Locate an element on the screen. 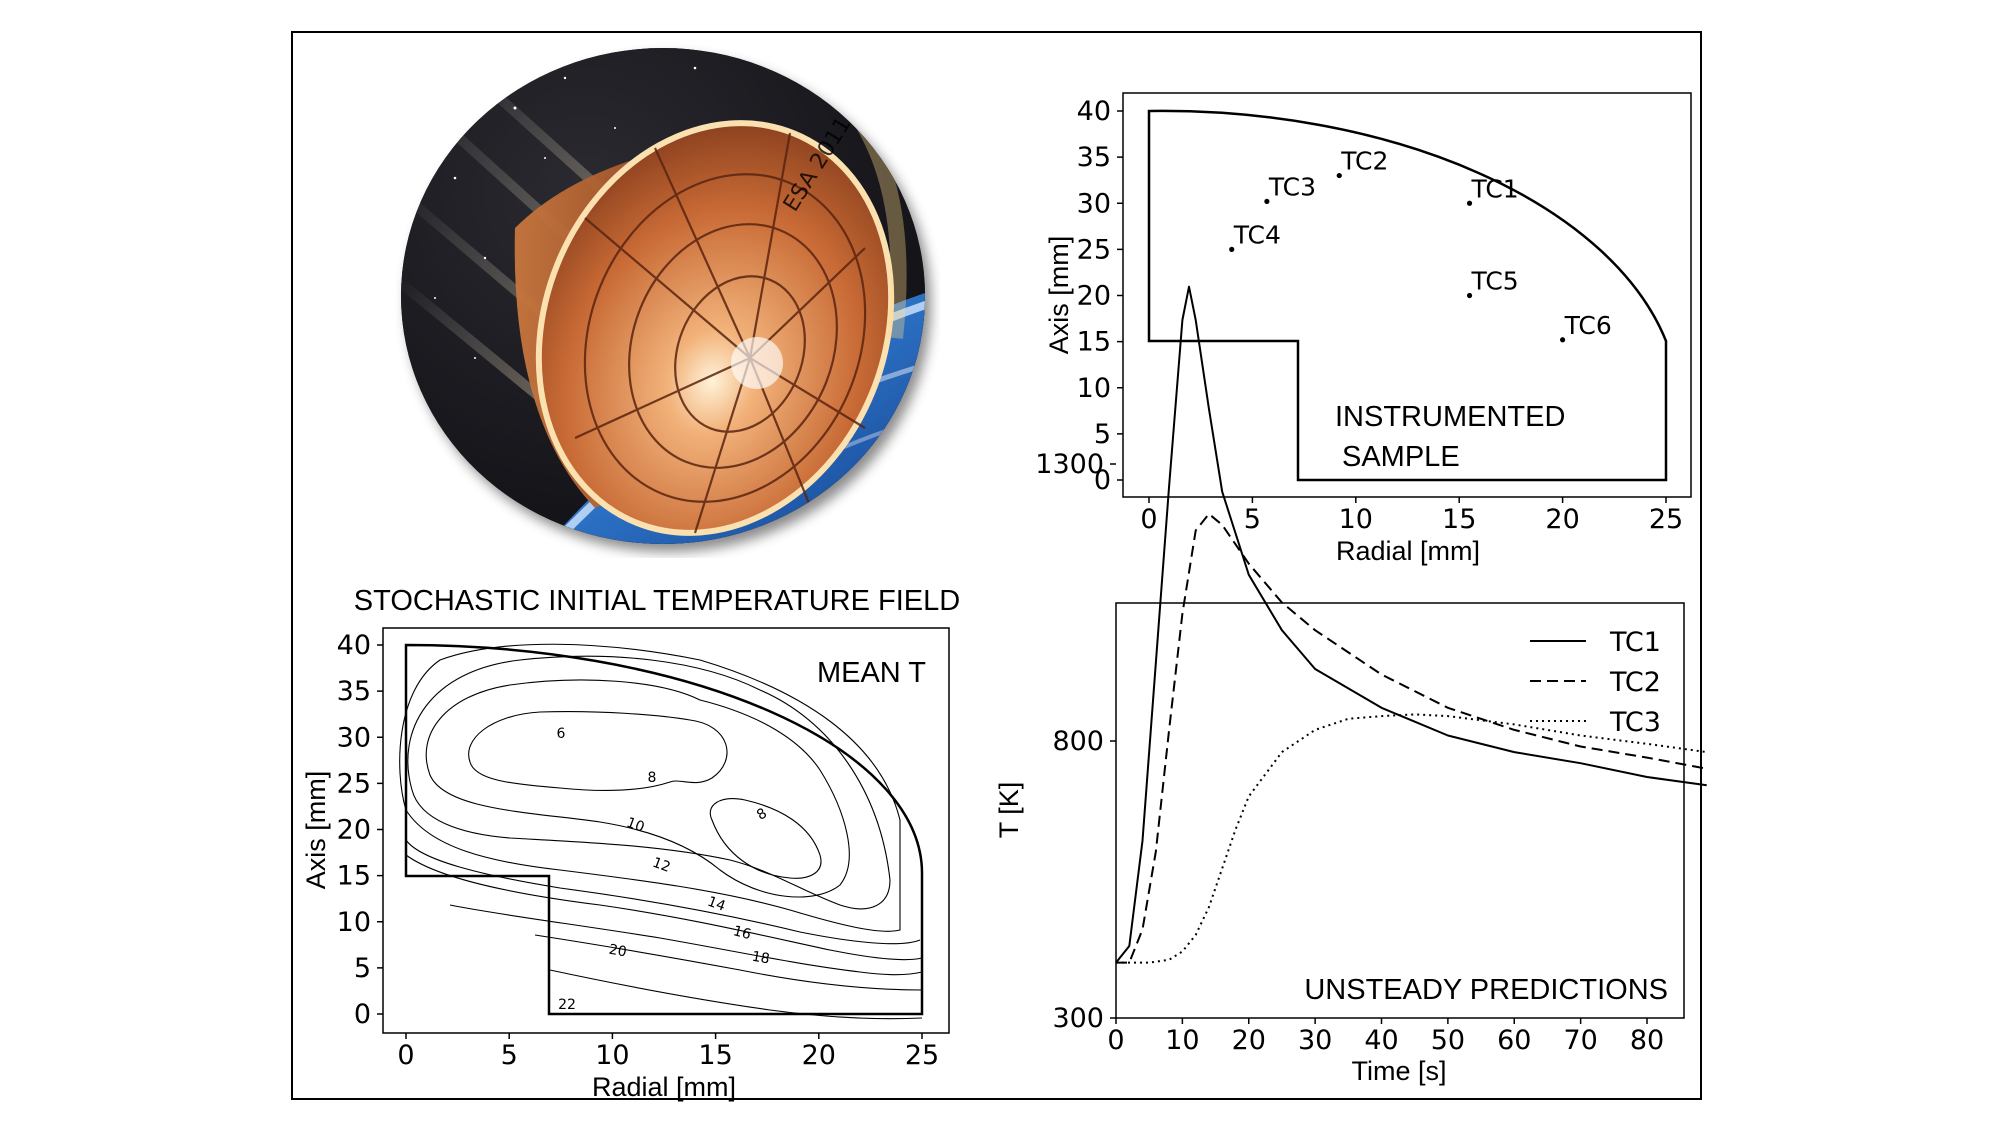 This screenshot has width=2000, height=1125. thermocouple-label-tc1: TC1 is located at coordinates (1495, 188).